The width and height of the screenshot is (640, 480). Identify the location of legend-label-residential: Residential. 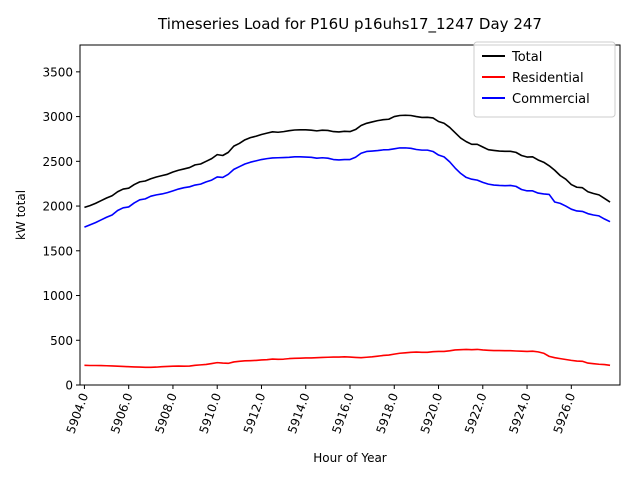
(548, 78).